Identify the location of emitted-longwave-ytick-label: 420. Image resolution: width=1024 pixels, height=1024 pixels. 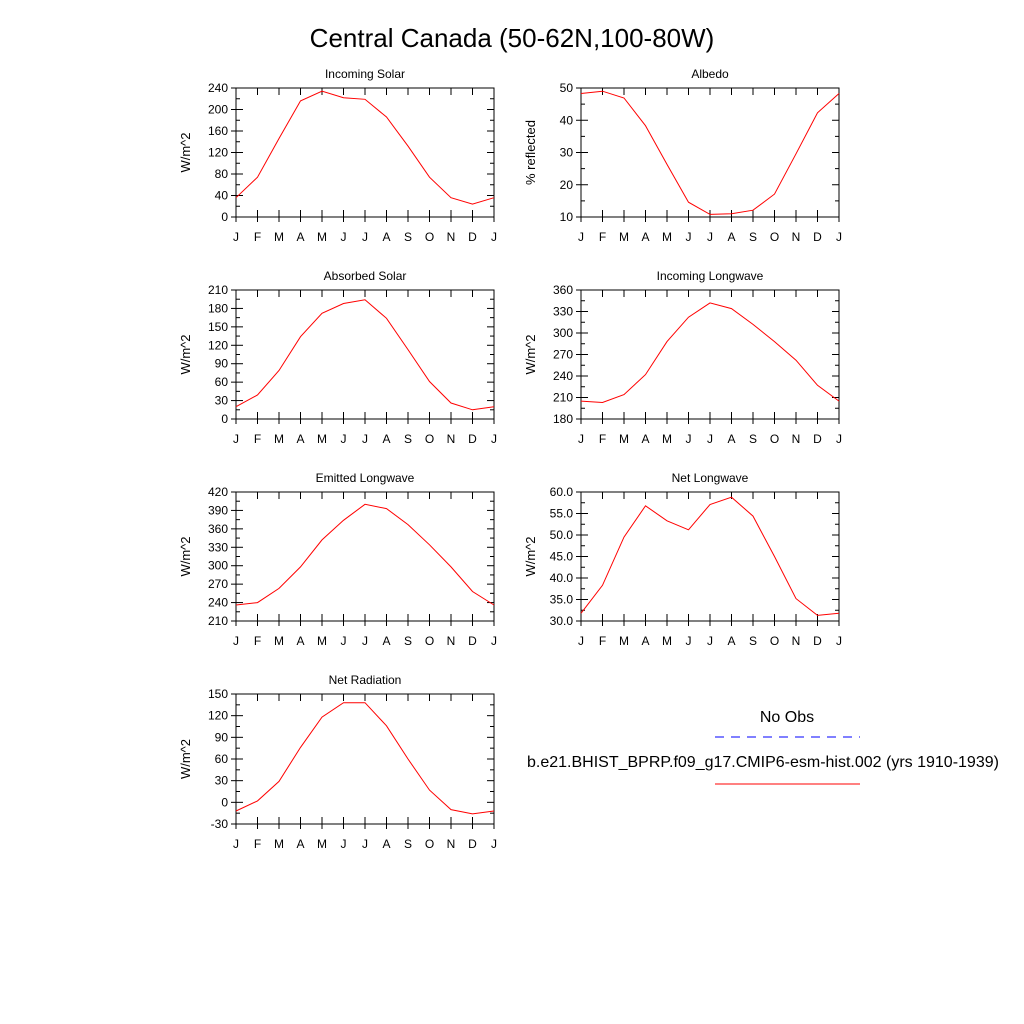
(218, 492).